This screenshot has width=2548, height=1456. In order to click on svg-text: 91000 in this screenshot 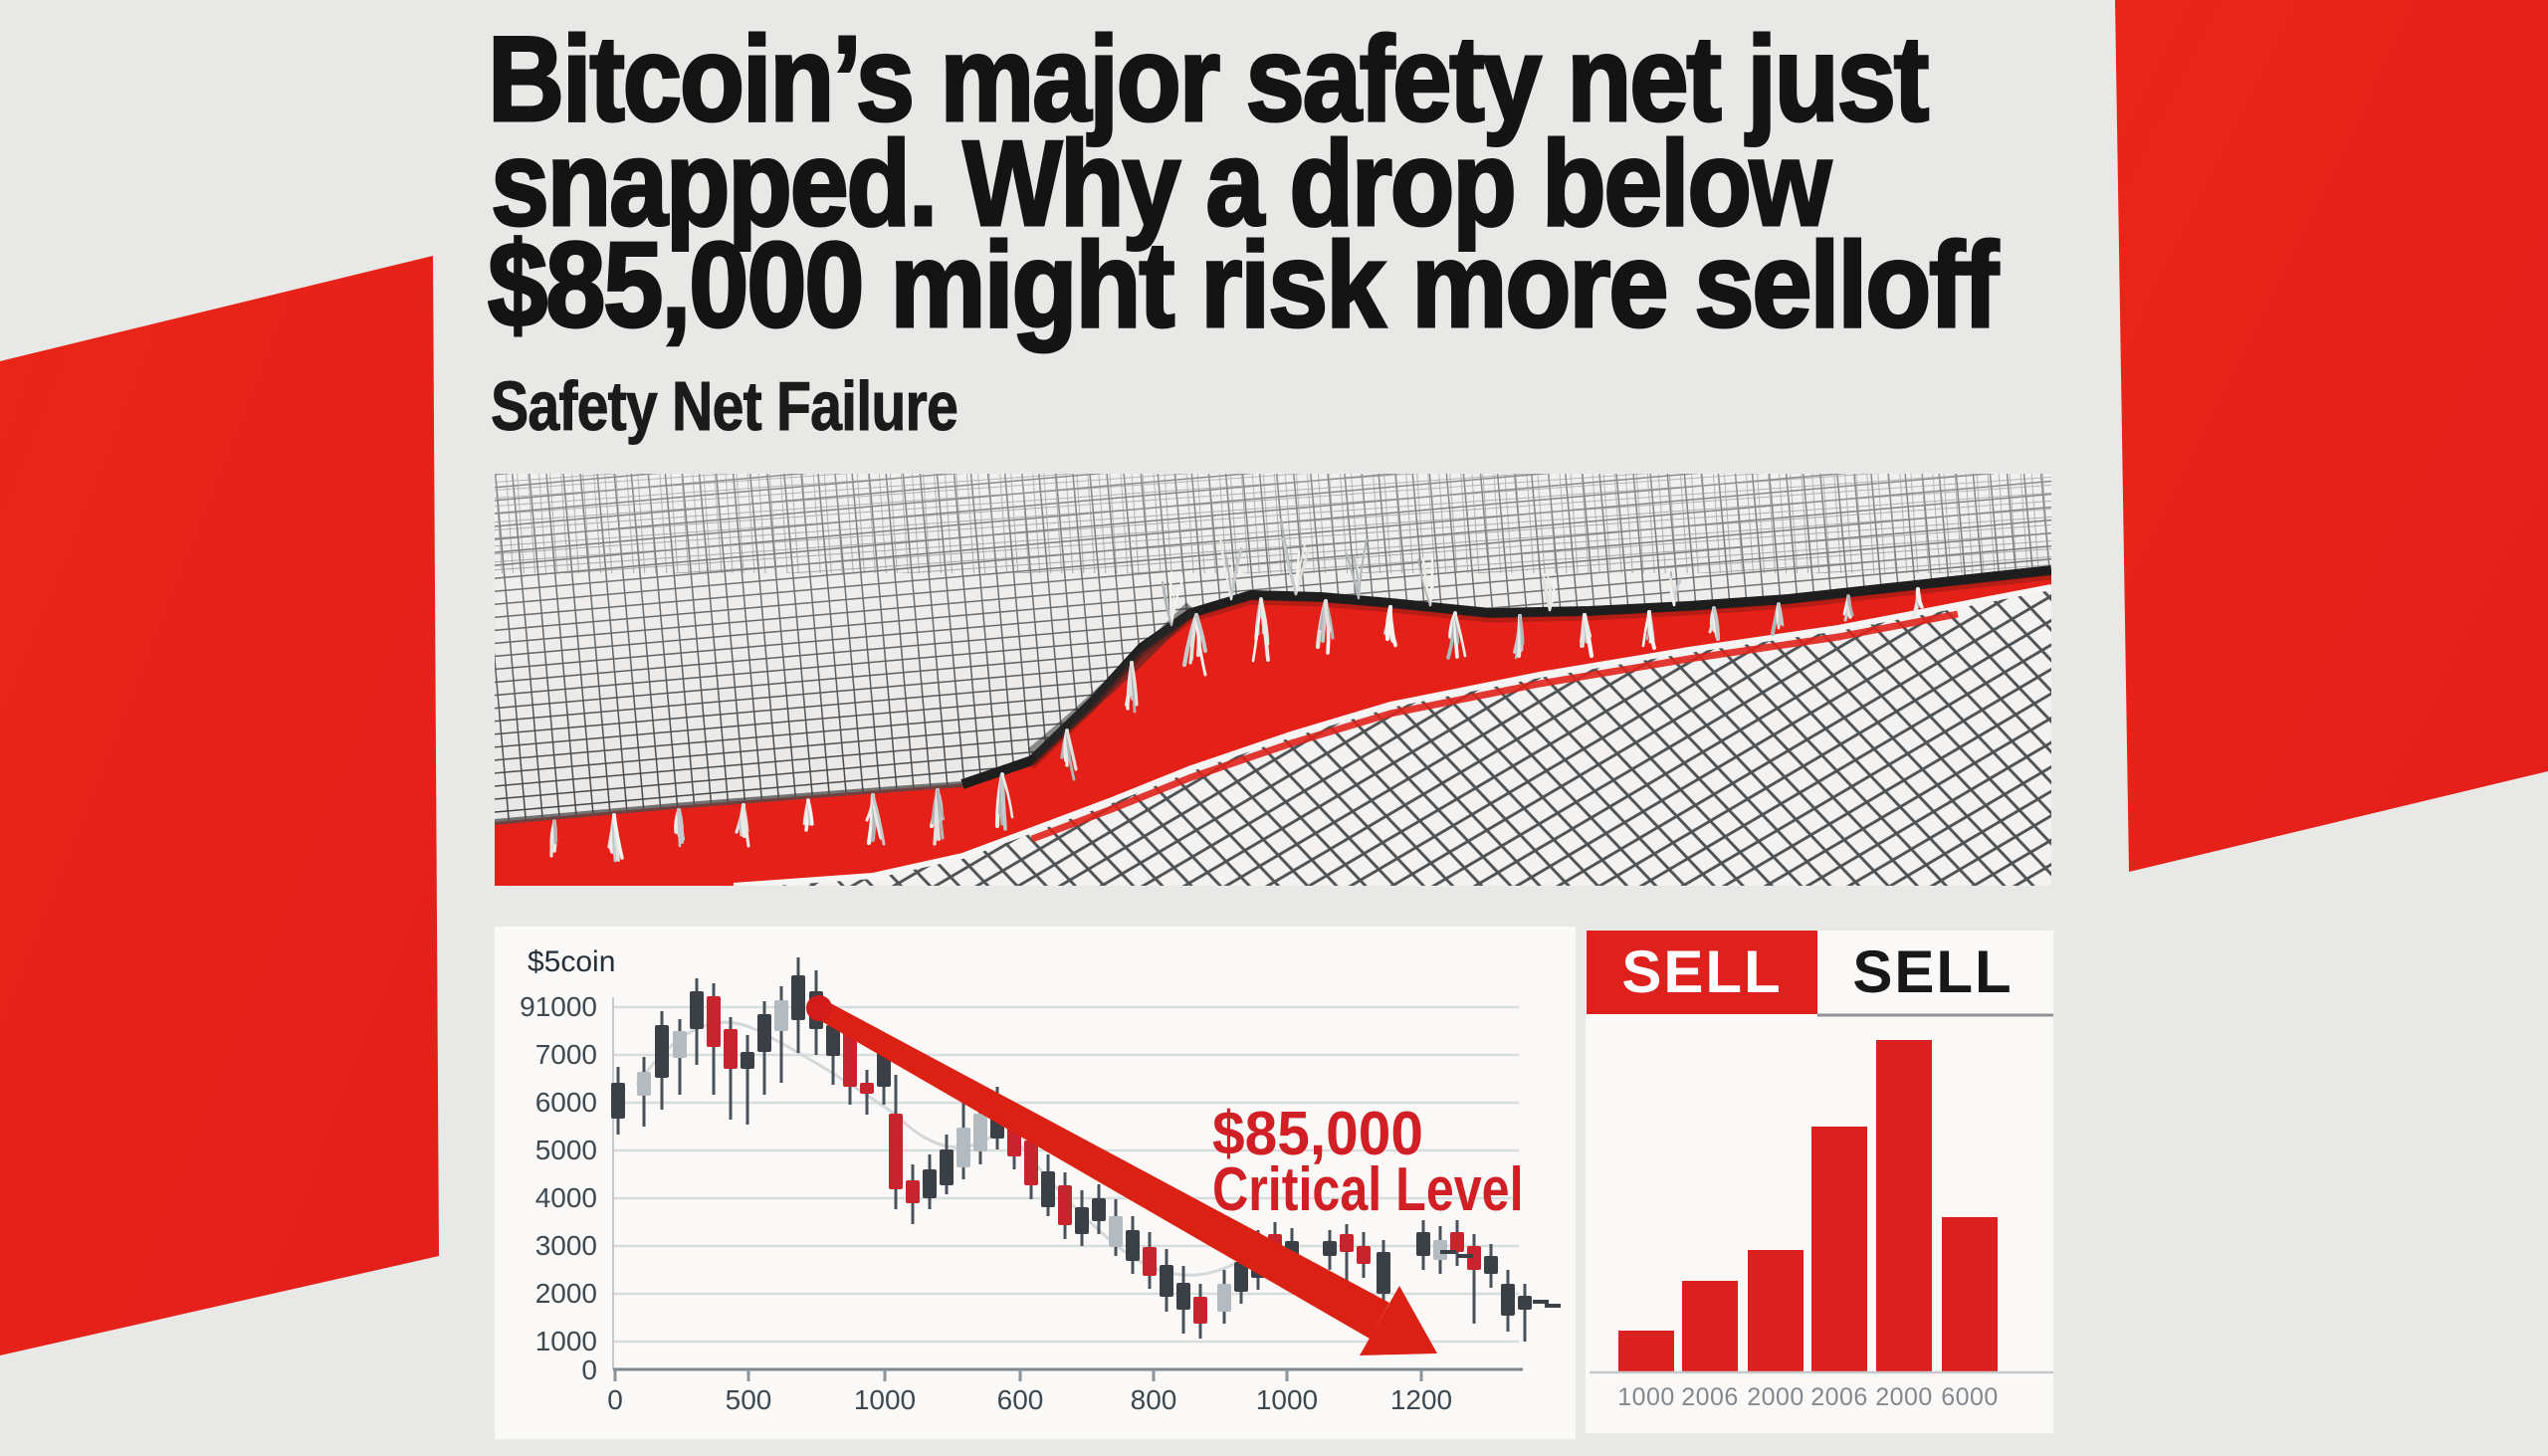, I will do `click(558, 1006)`.